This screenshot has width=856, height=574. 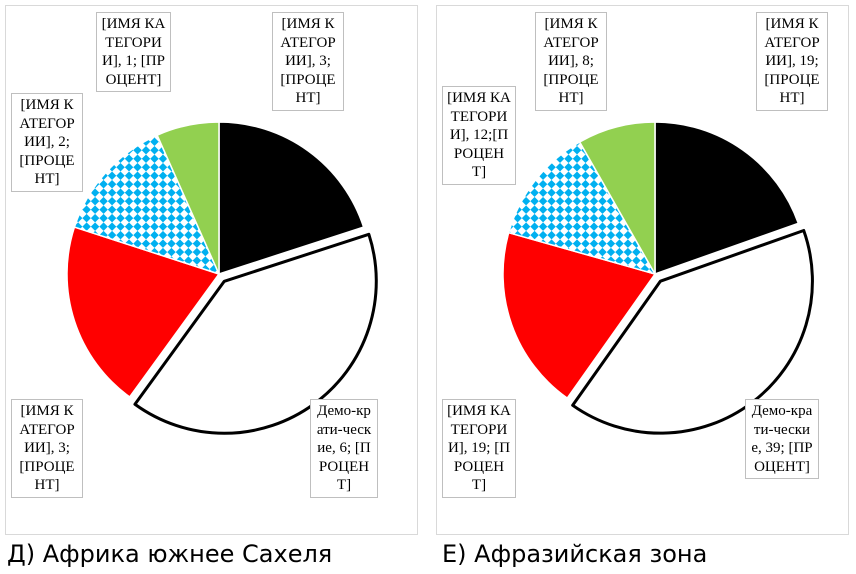 What do you see at coordinates (792, 61) in the screenshot?
I see `data-label-black: [ИМЯ КАТЕГОРИИ], 19; [ПРОЦЕНТ]` at bounding box center [792, 61].